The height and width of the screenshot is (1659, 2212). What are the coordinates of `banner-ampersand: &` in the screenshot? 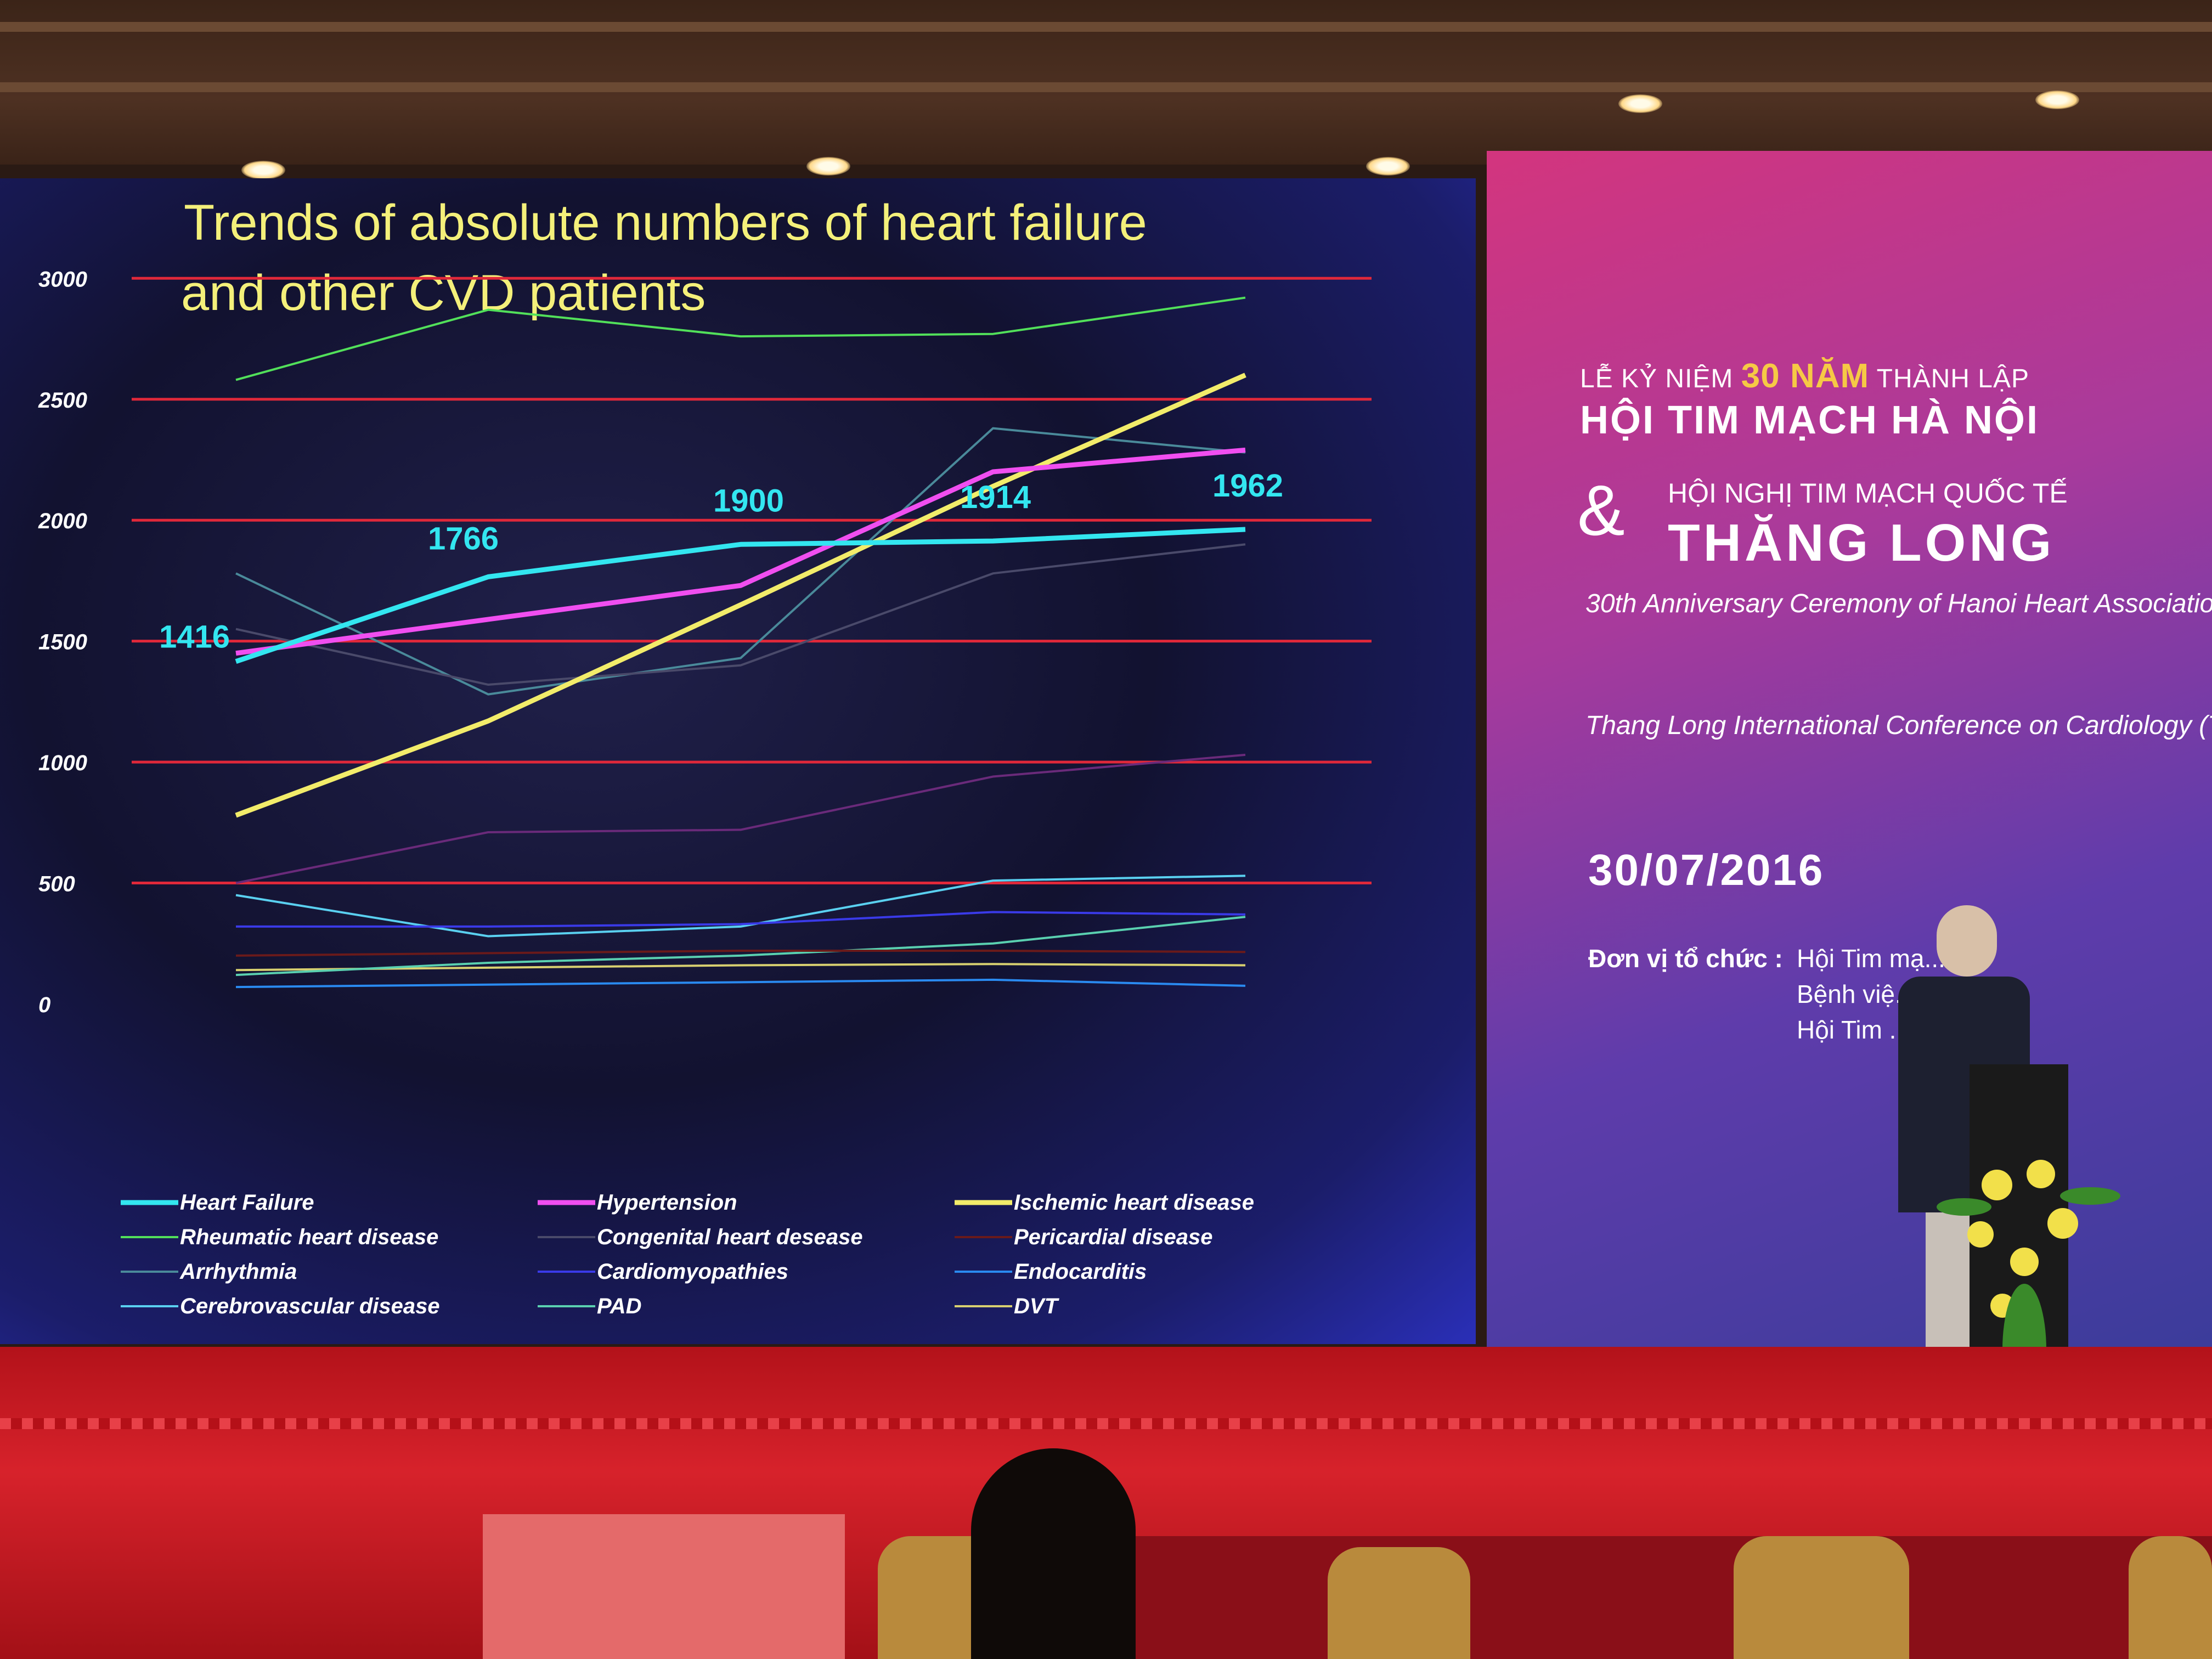 It's located at (1601, 510).